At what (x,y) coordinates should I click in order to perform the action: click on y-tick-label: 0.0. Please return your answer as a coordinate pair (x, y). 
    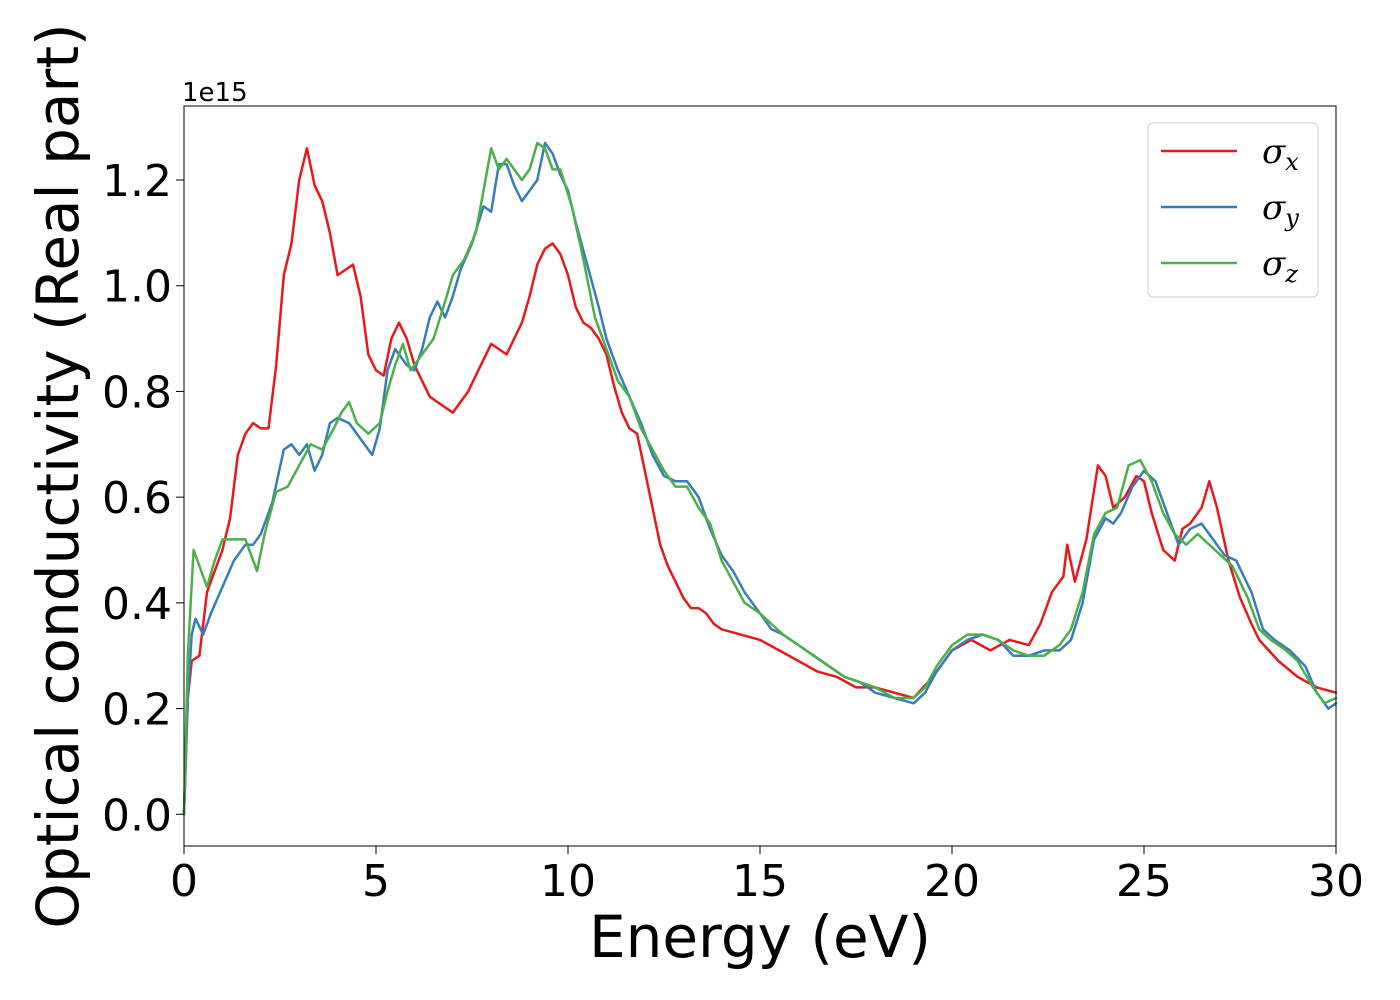
    Looking at the image, I should click on (137, 815).